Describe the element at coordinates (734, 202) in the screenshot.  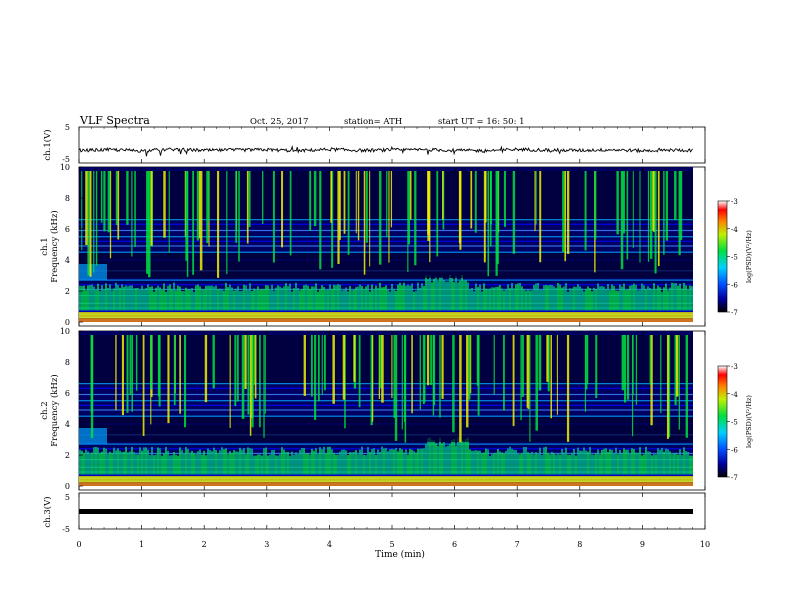
I see `ch1-colorbar-tick-label: -3` at that location.